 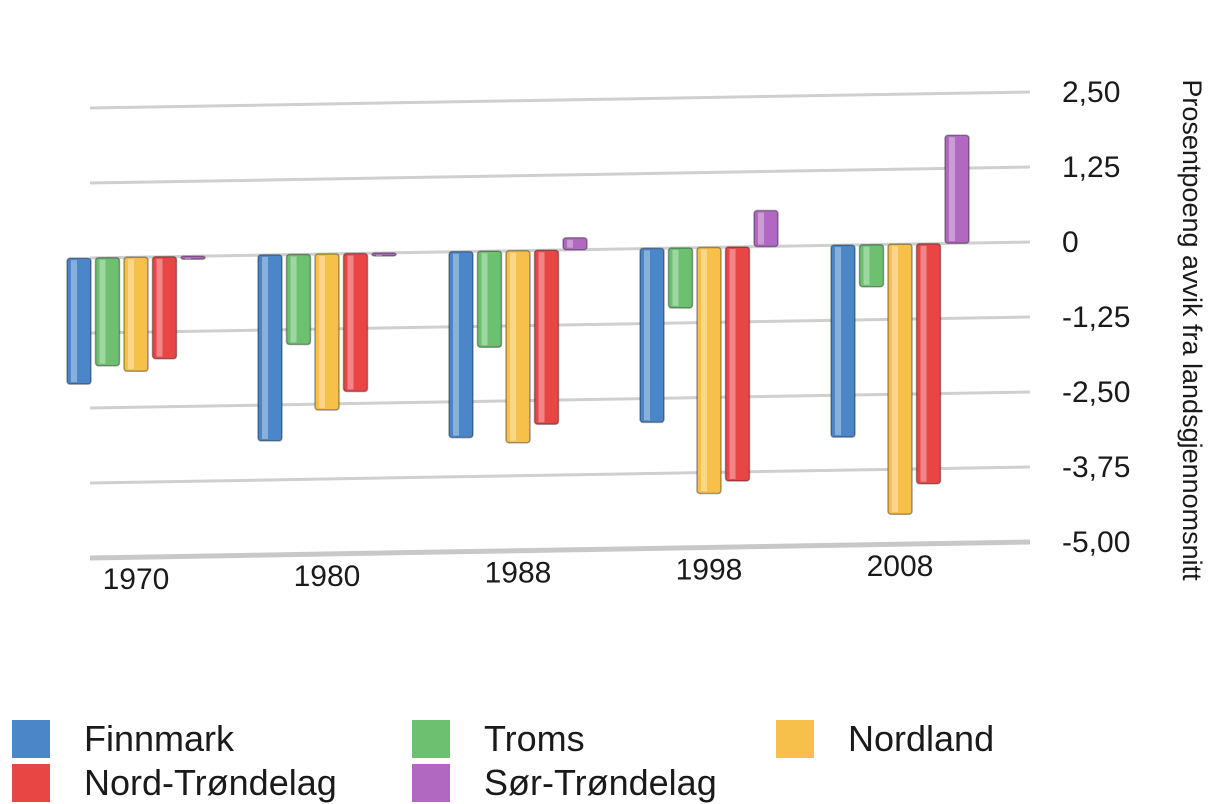 I want to click on category-label-1980: 1980, so click(x=327, y=576).